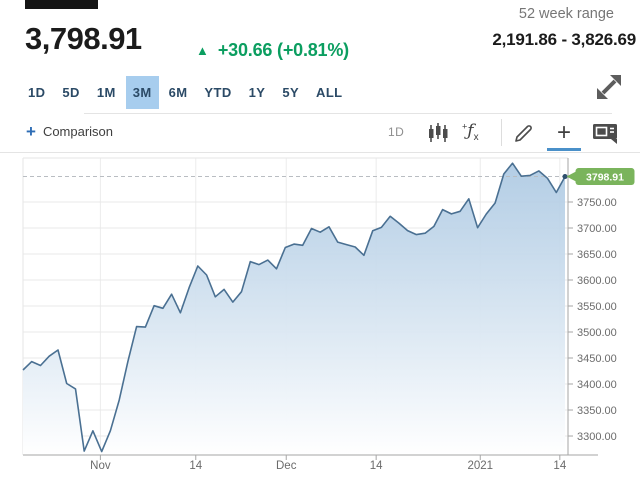 The height and width of the screenshot is (480, 640). I want to click on candlestick-button, so click(438, 134).